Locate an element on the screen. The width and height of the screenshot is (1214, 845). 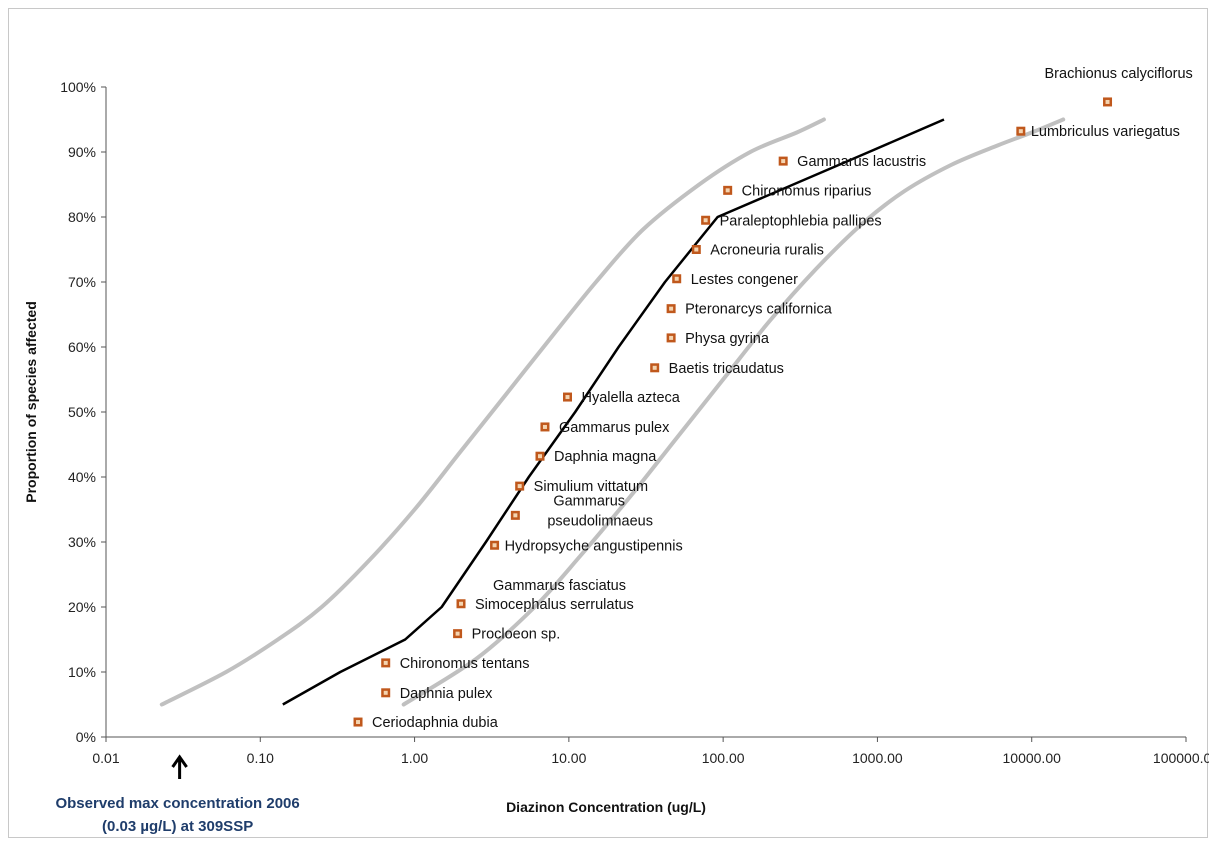
data-point: Gammarus fasciatus is located at coordinates (559, 586).